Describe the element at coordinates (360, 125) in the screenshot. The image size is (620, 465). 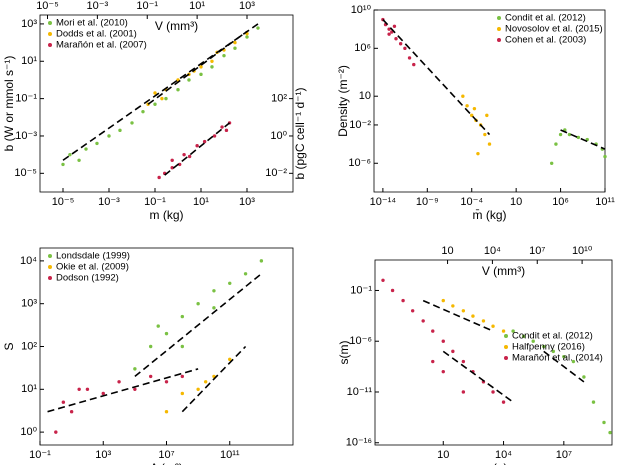
I see `y-tick-label: 10⁻²` at that location.